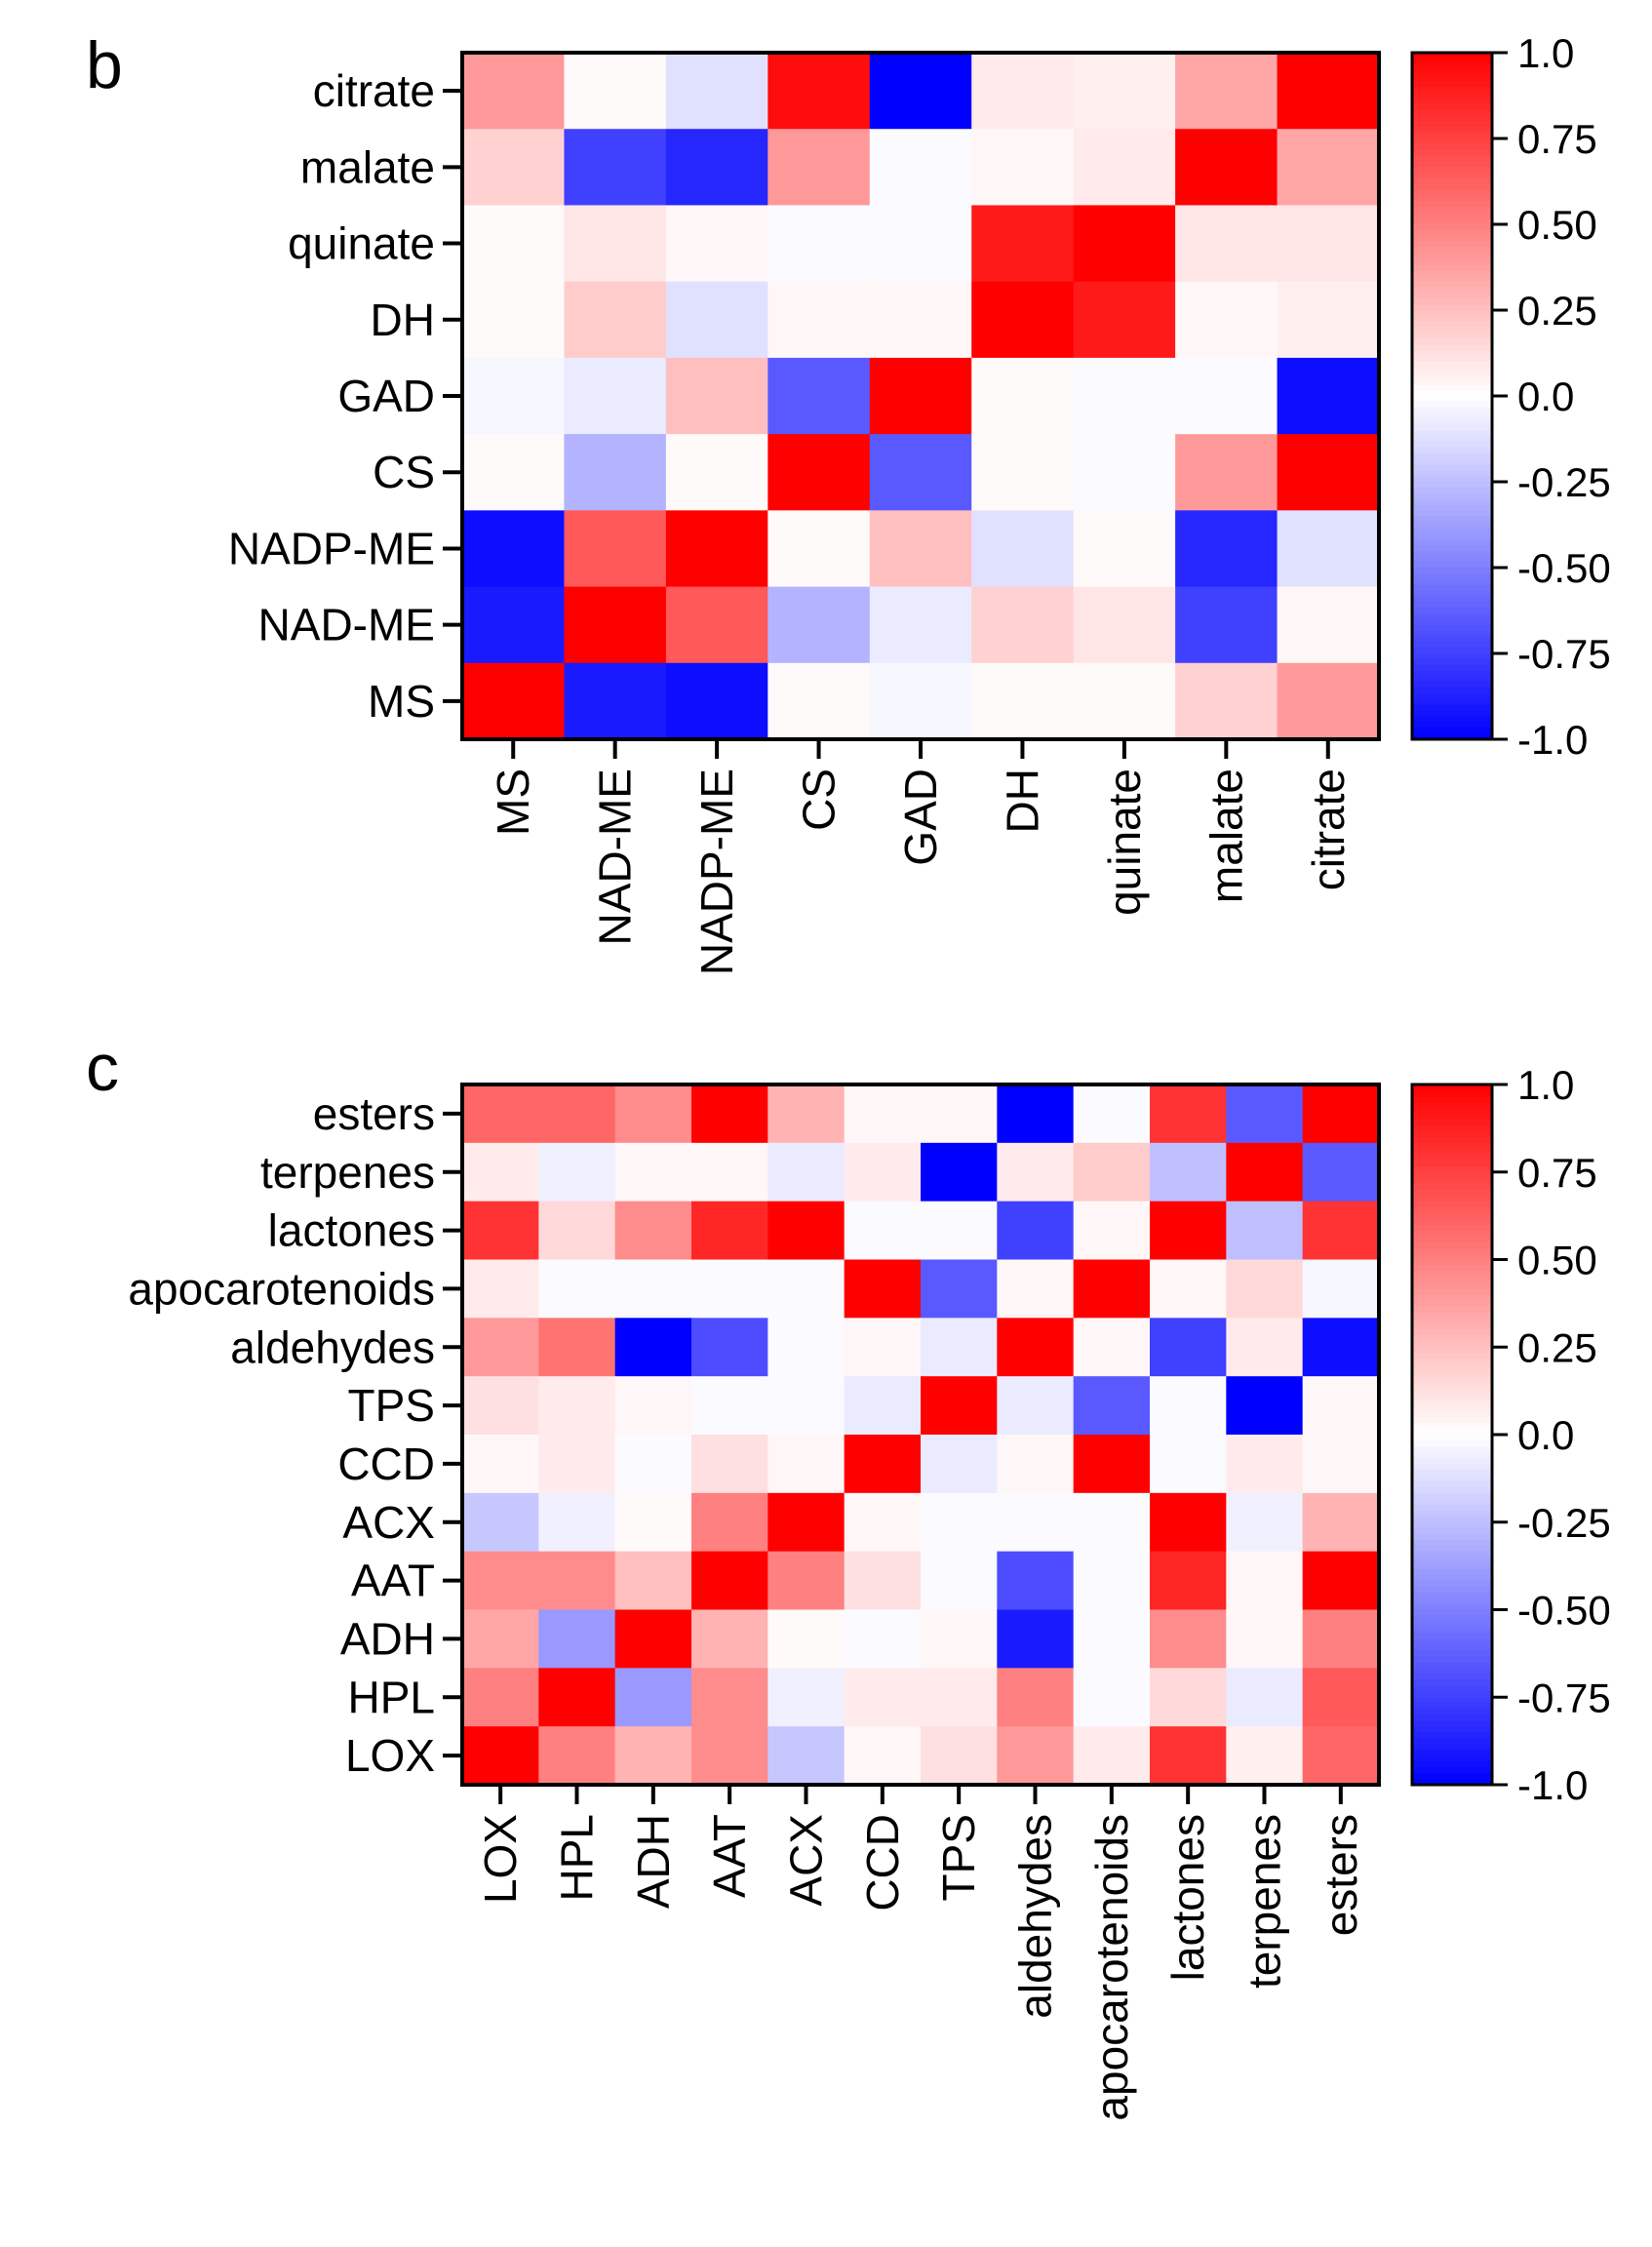 The width and height of the screenshot is (1652, 2247). Describe the element at coordinates (391, 1405) in the screenshot. I see `y-tick-label: TPS` at that location.